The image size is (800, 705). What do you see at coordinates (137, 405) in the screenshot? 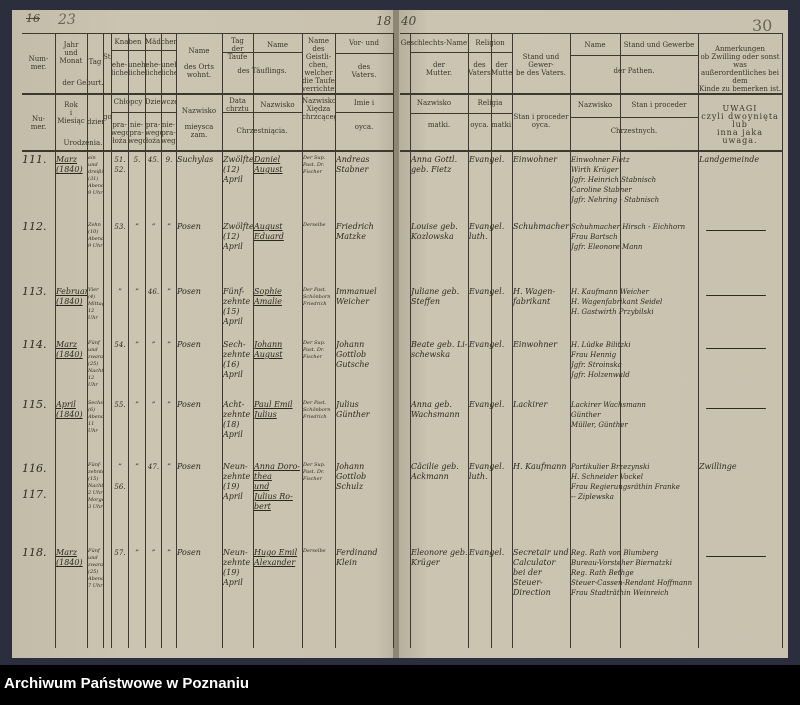
I see `row-4-b2: ”` at bounding box center [137, 405].